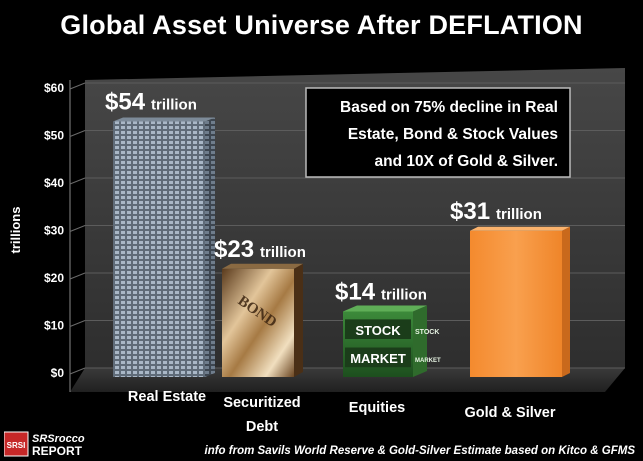 The image size is (643, 461). Describe the element at coordinates (321, 25) in the screenshot. I see `chart-title: Global Asset Universe After DEFLATION` at that location.